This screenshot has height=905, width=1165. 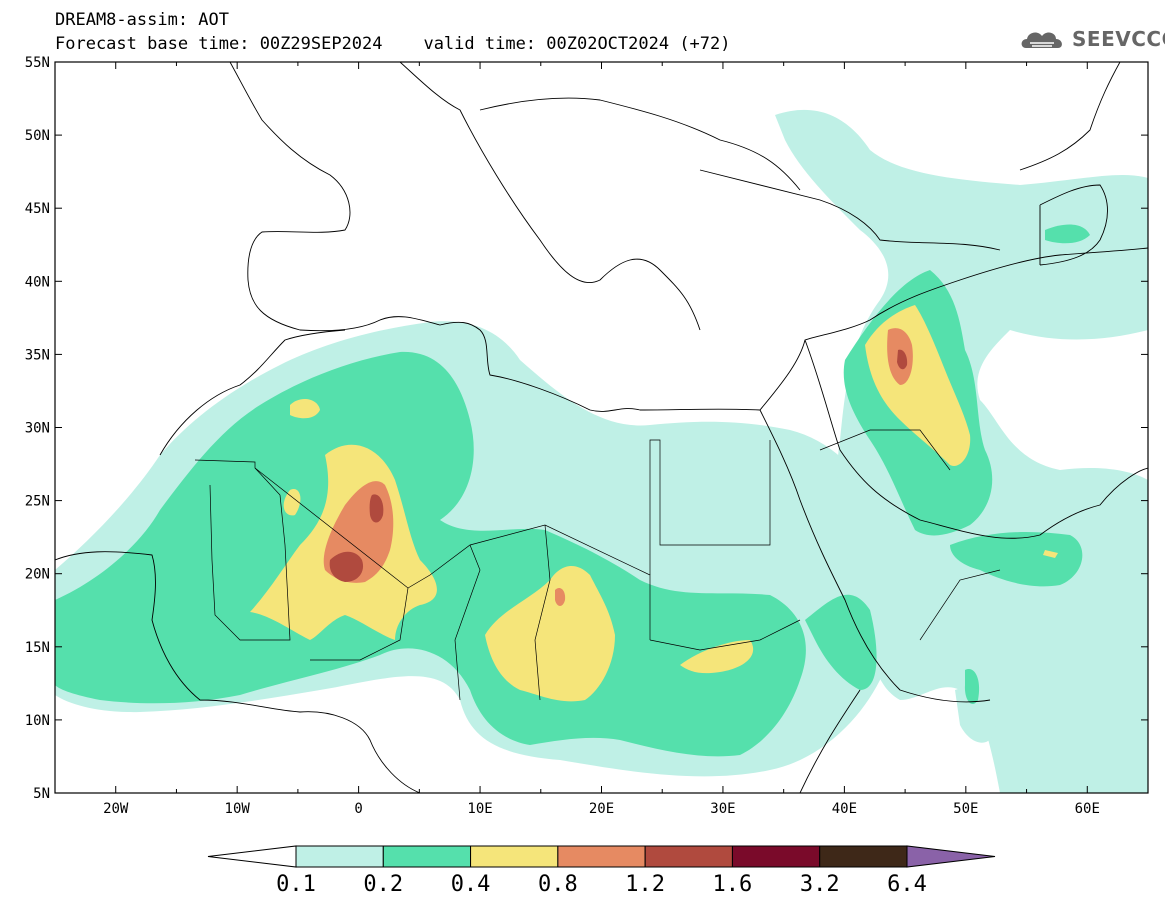 I want to click on lat-label: 10N, so click(x=37, y=721).